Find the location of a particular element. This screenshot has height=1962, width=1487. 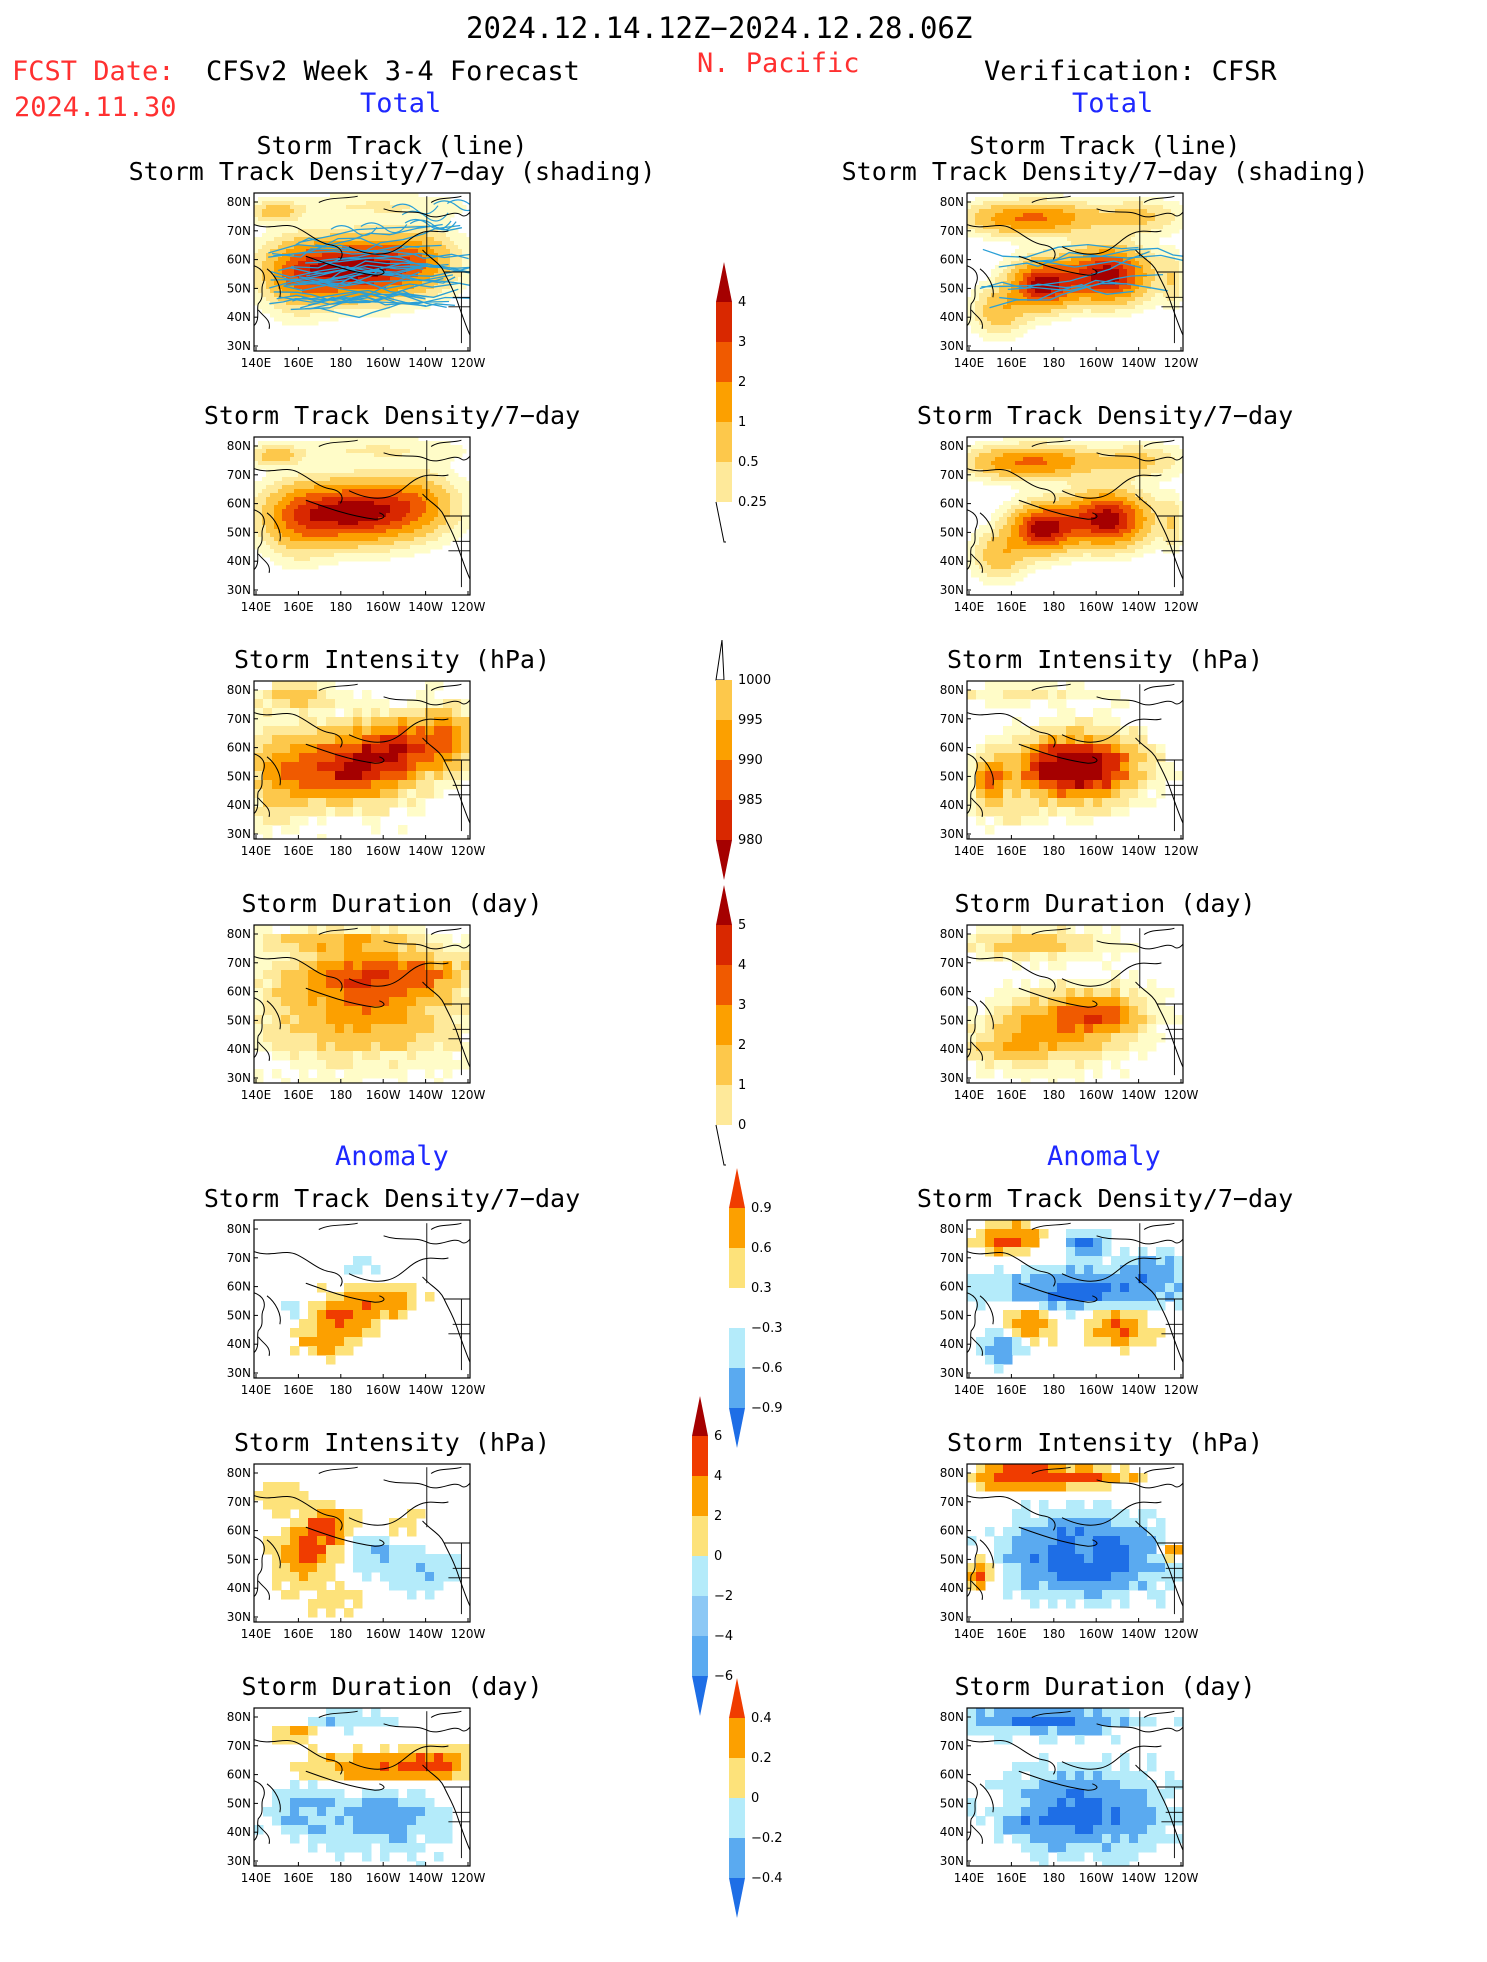

colorbar-tick-label: 995 is located at coordinates (750, 720).